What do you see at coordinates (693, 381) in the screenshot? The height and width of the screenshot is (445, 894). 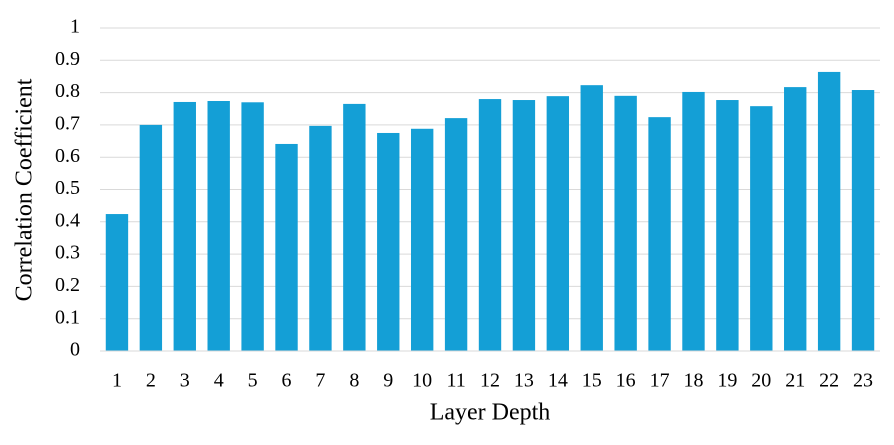 I see `x-tick-label: 18` at bounding box center [693, 381].